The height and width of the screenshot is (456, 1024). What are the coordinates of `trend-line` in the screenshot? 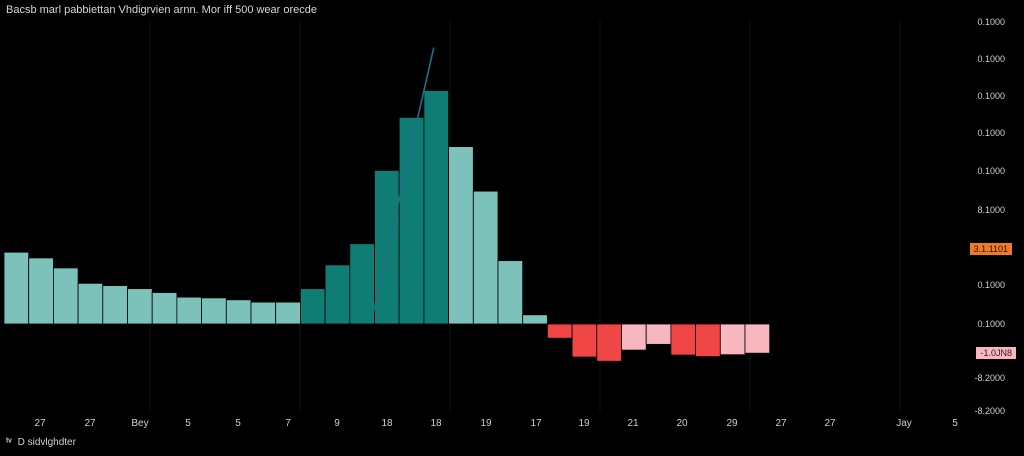 It's located at (403, 183).